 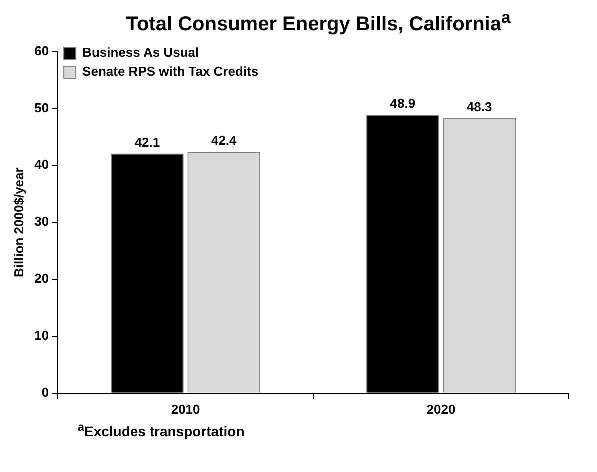 I want to click on data-label: 42.4, so click(x=224, y=140).